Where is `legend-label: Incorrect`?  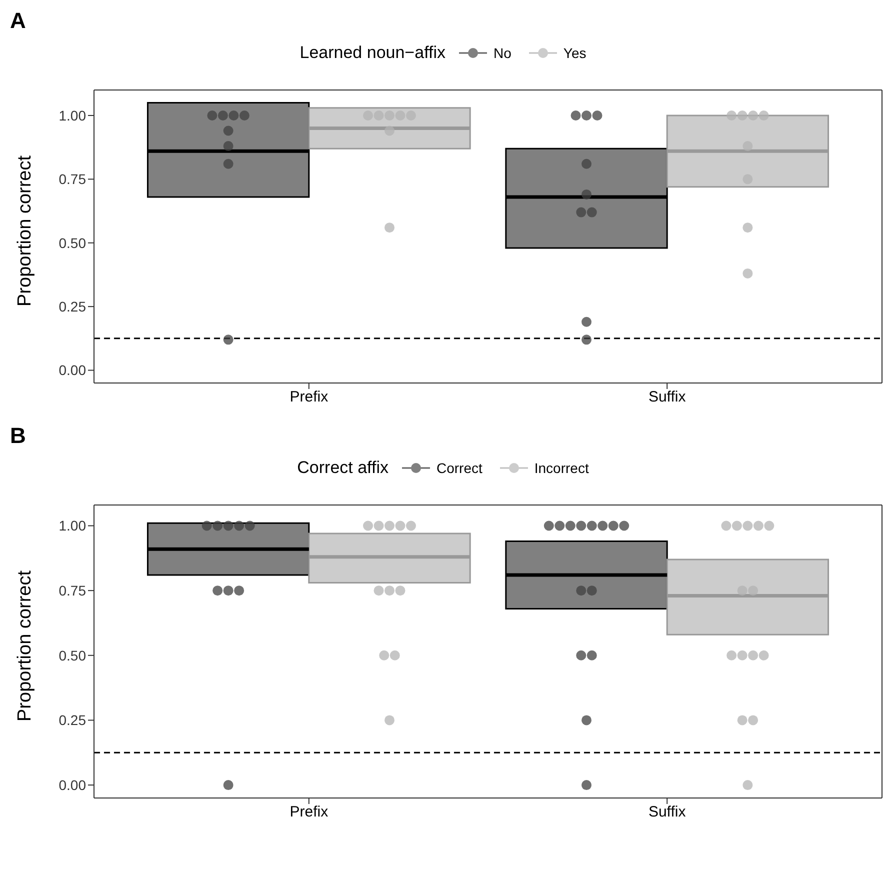 legend-label: Incorrect is located at coordinates (561, 468).